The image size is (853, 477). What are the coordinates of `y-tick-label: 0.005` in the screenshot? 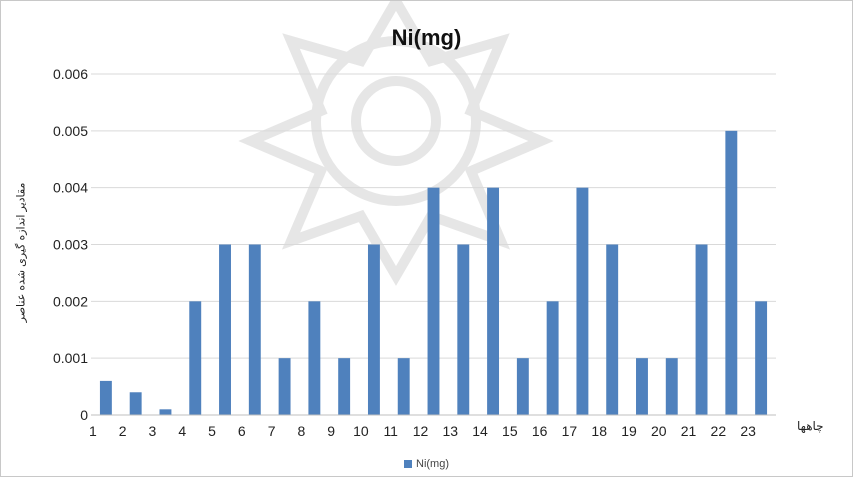 It's located at (70, 131).